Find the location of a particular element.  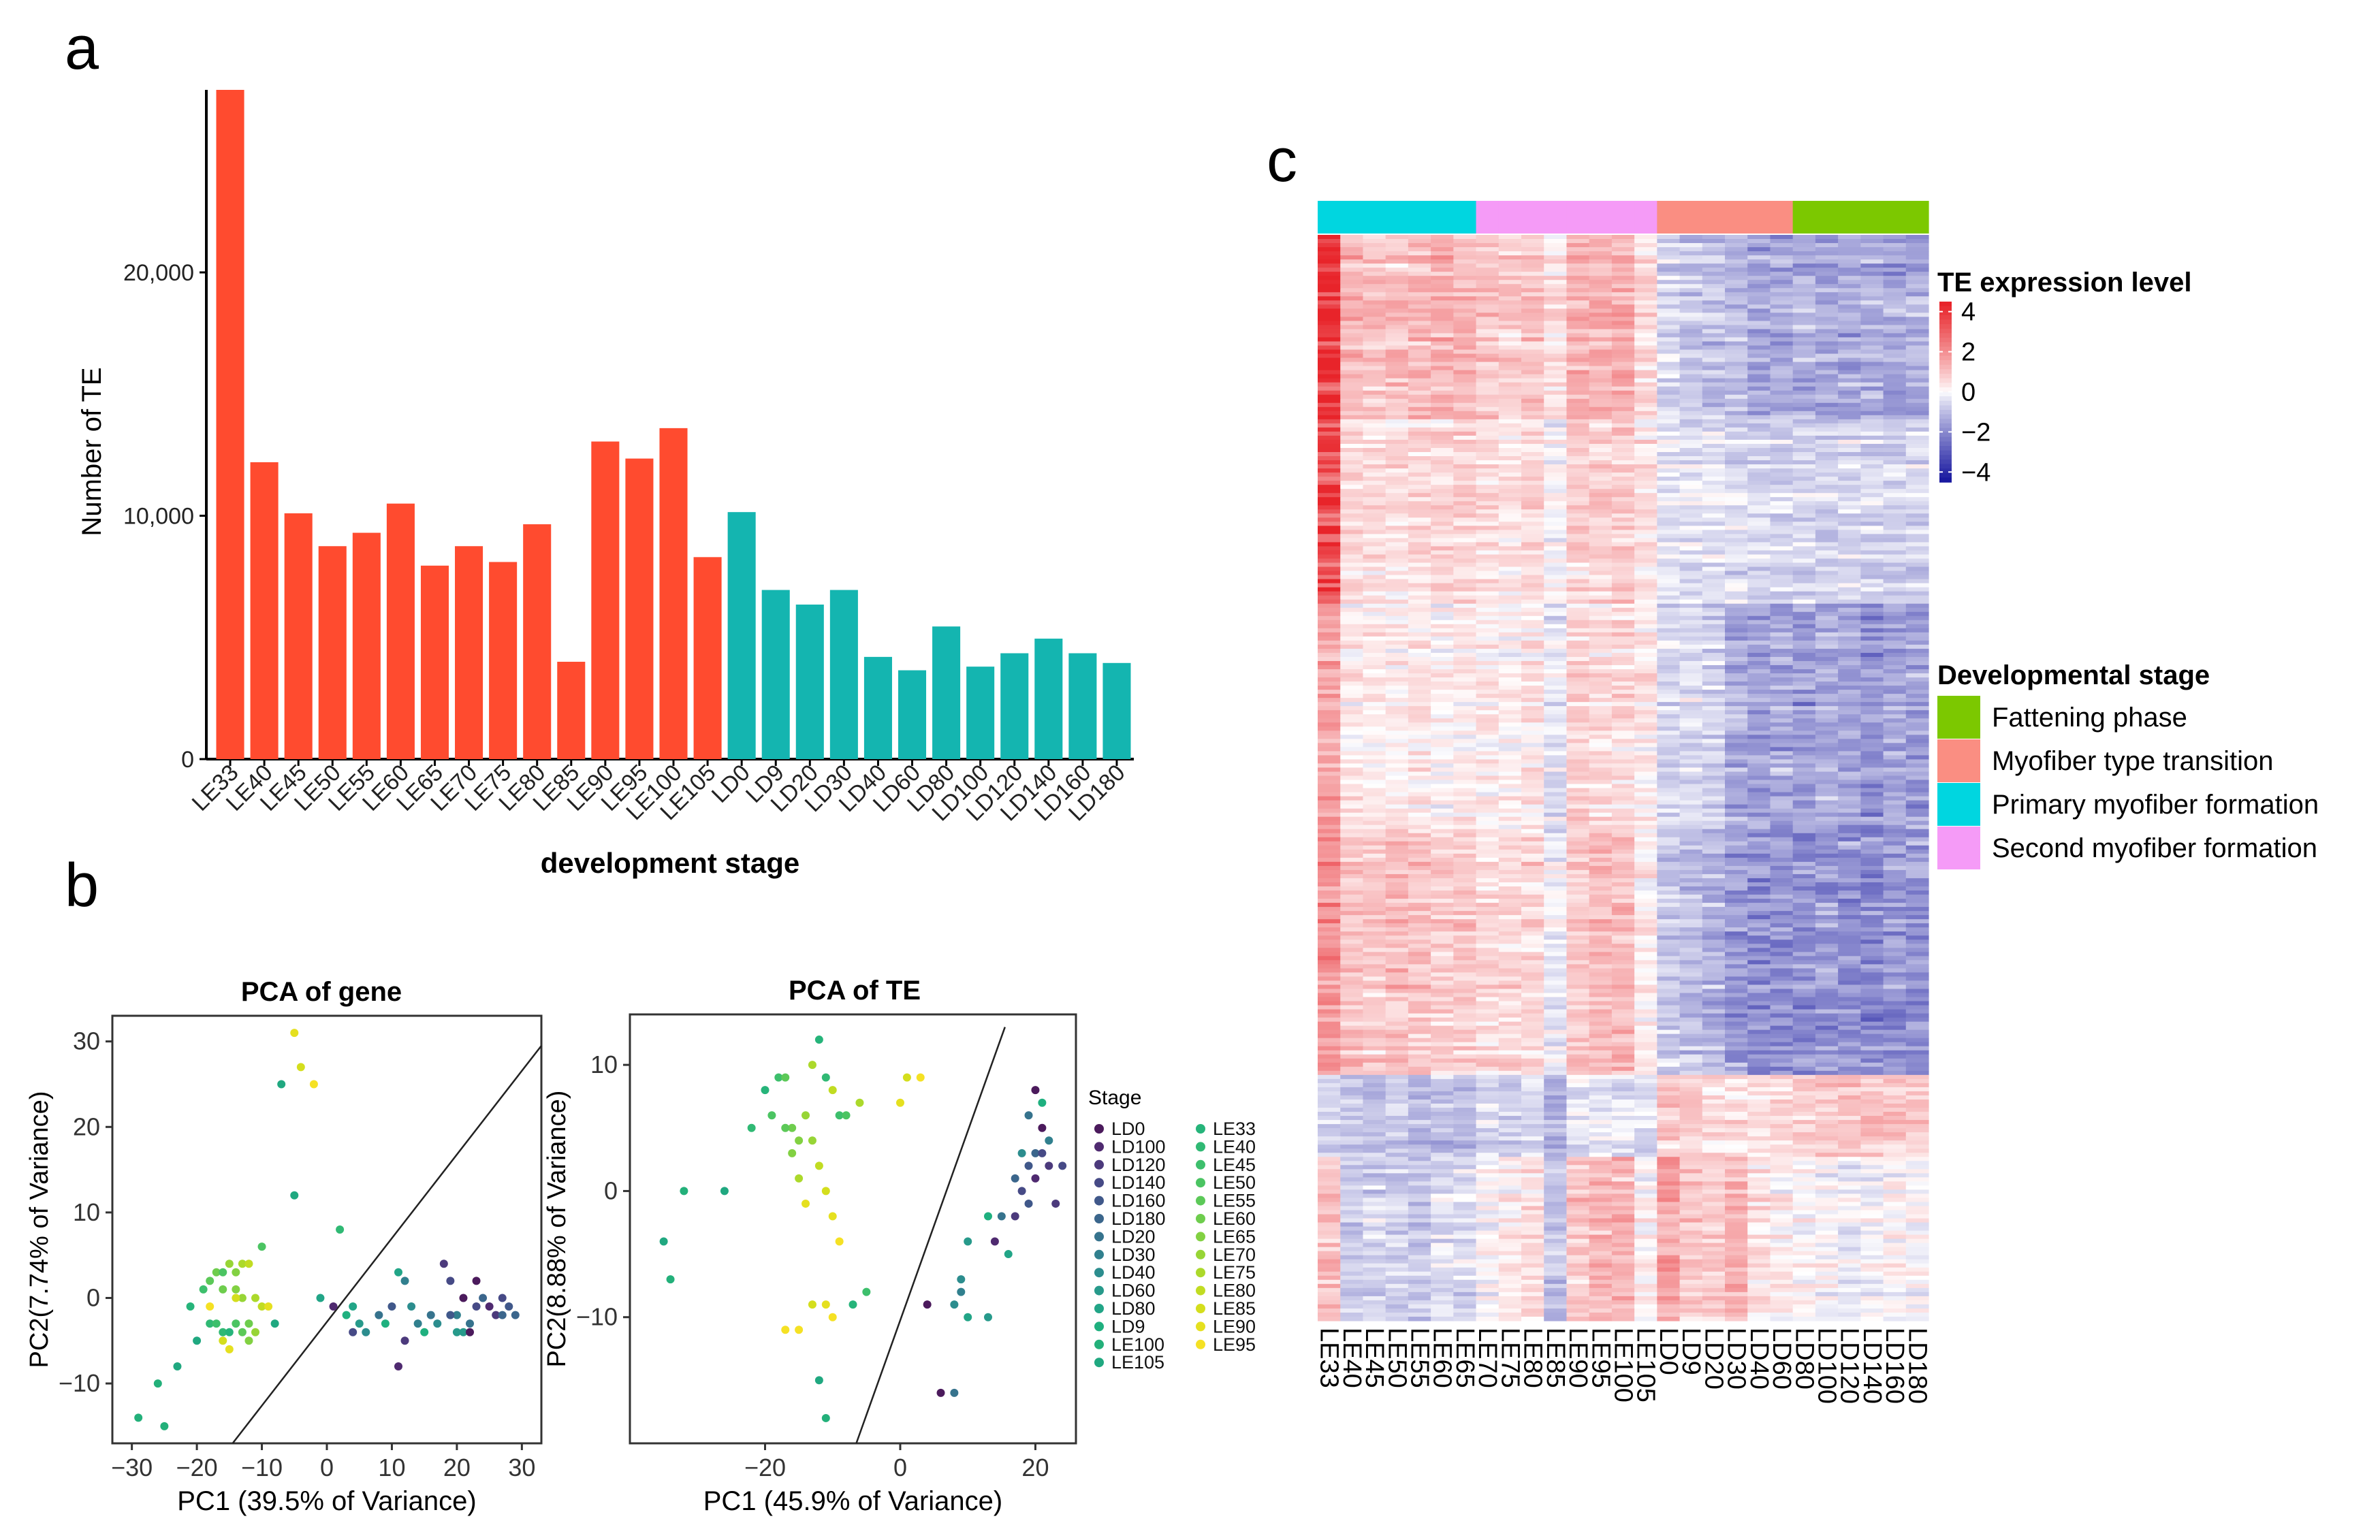

panel-label-b: b is located at coordinates (82, 886).